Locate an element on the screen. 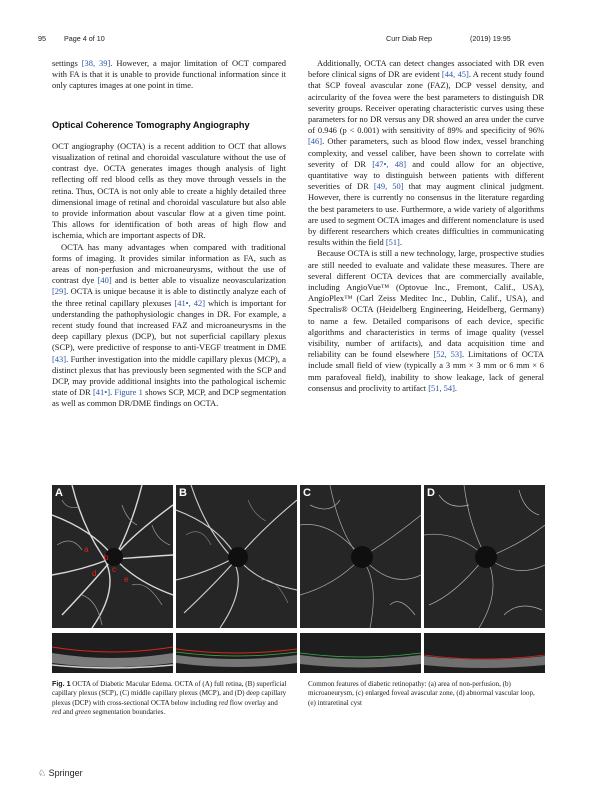 The image size is (596, 791). annotation-label: c is located at coordinates (114, 569).